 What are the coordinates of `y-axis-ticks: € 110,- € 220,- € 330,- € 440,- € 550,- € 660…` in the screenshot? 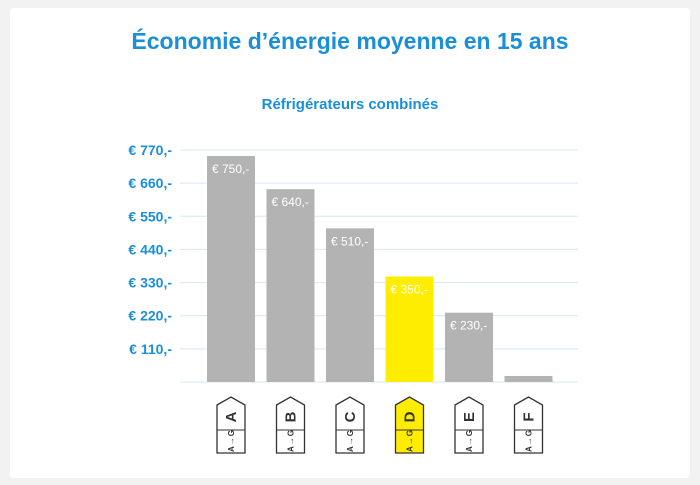 It's located at (150, 249).